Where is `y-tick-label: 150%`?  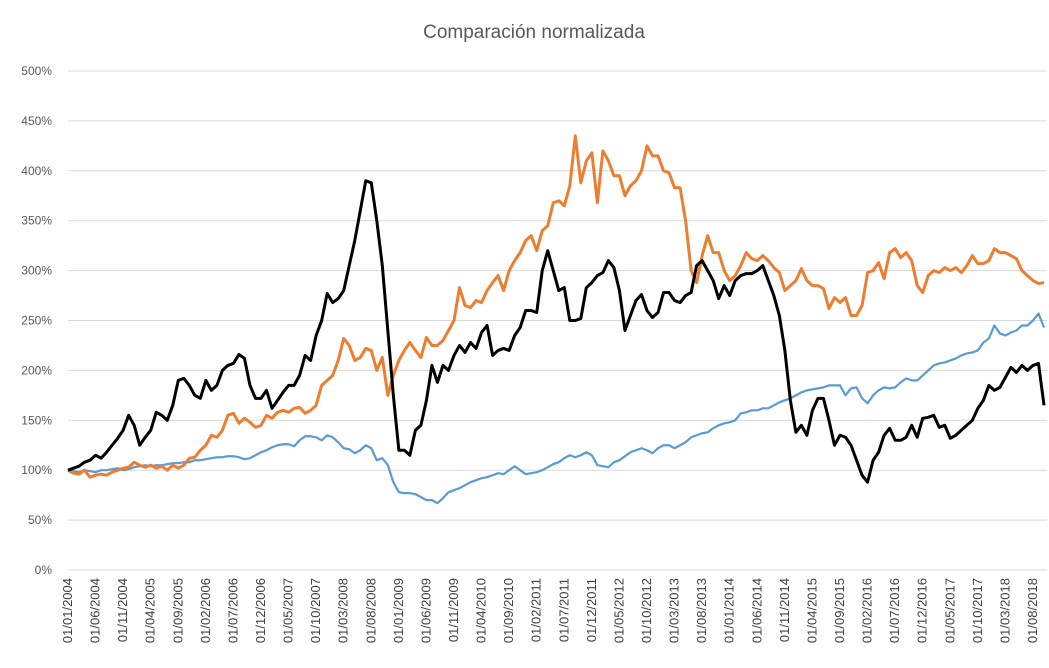
y-tick-label: 150% is located at coordinates (36, 420).